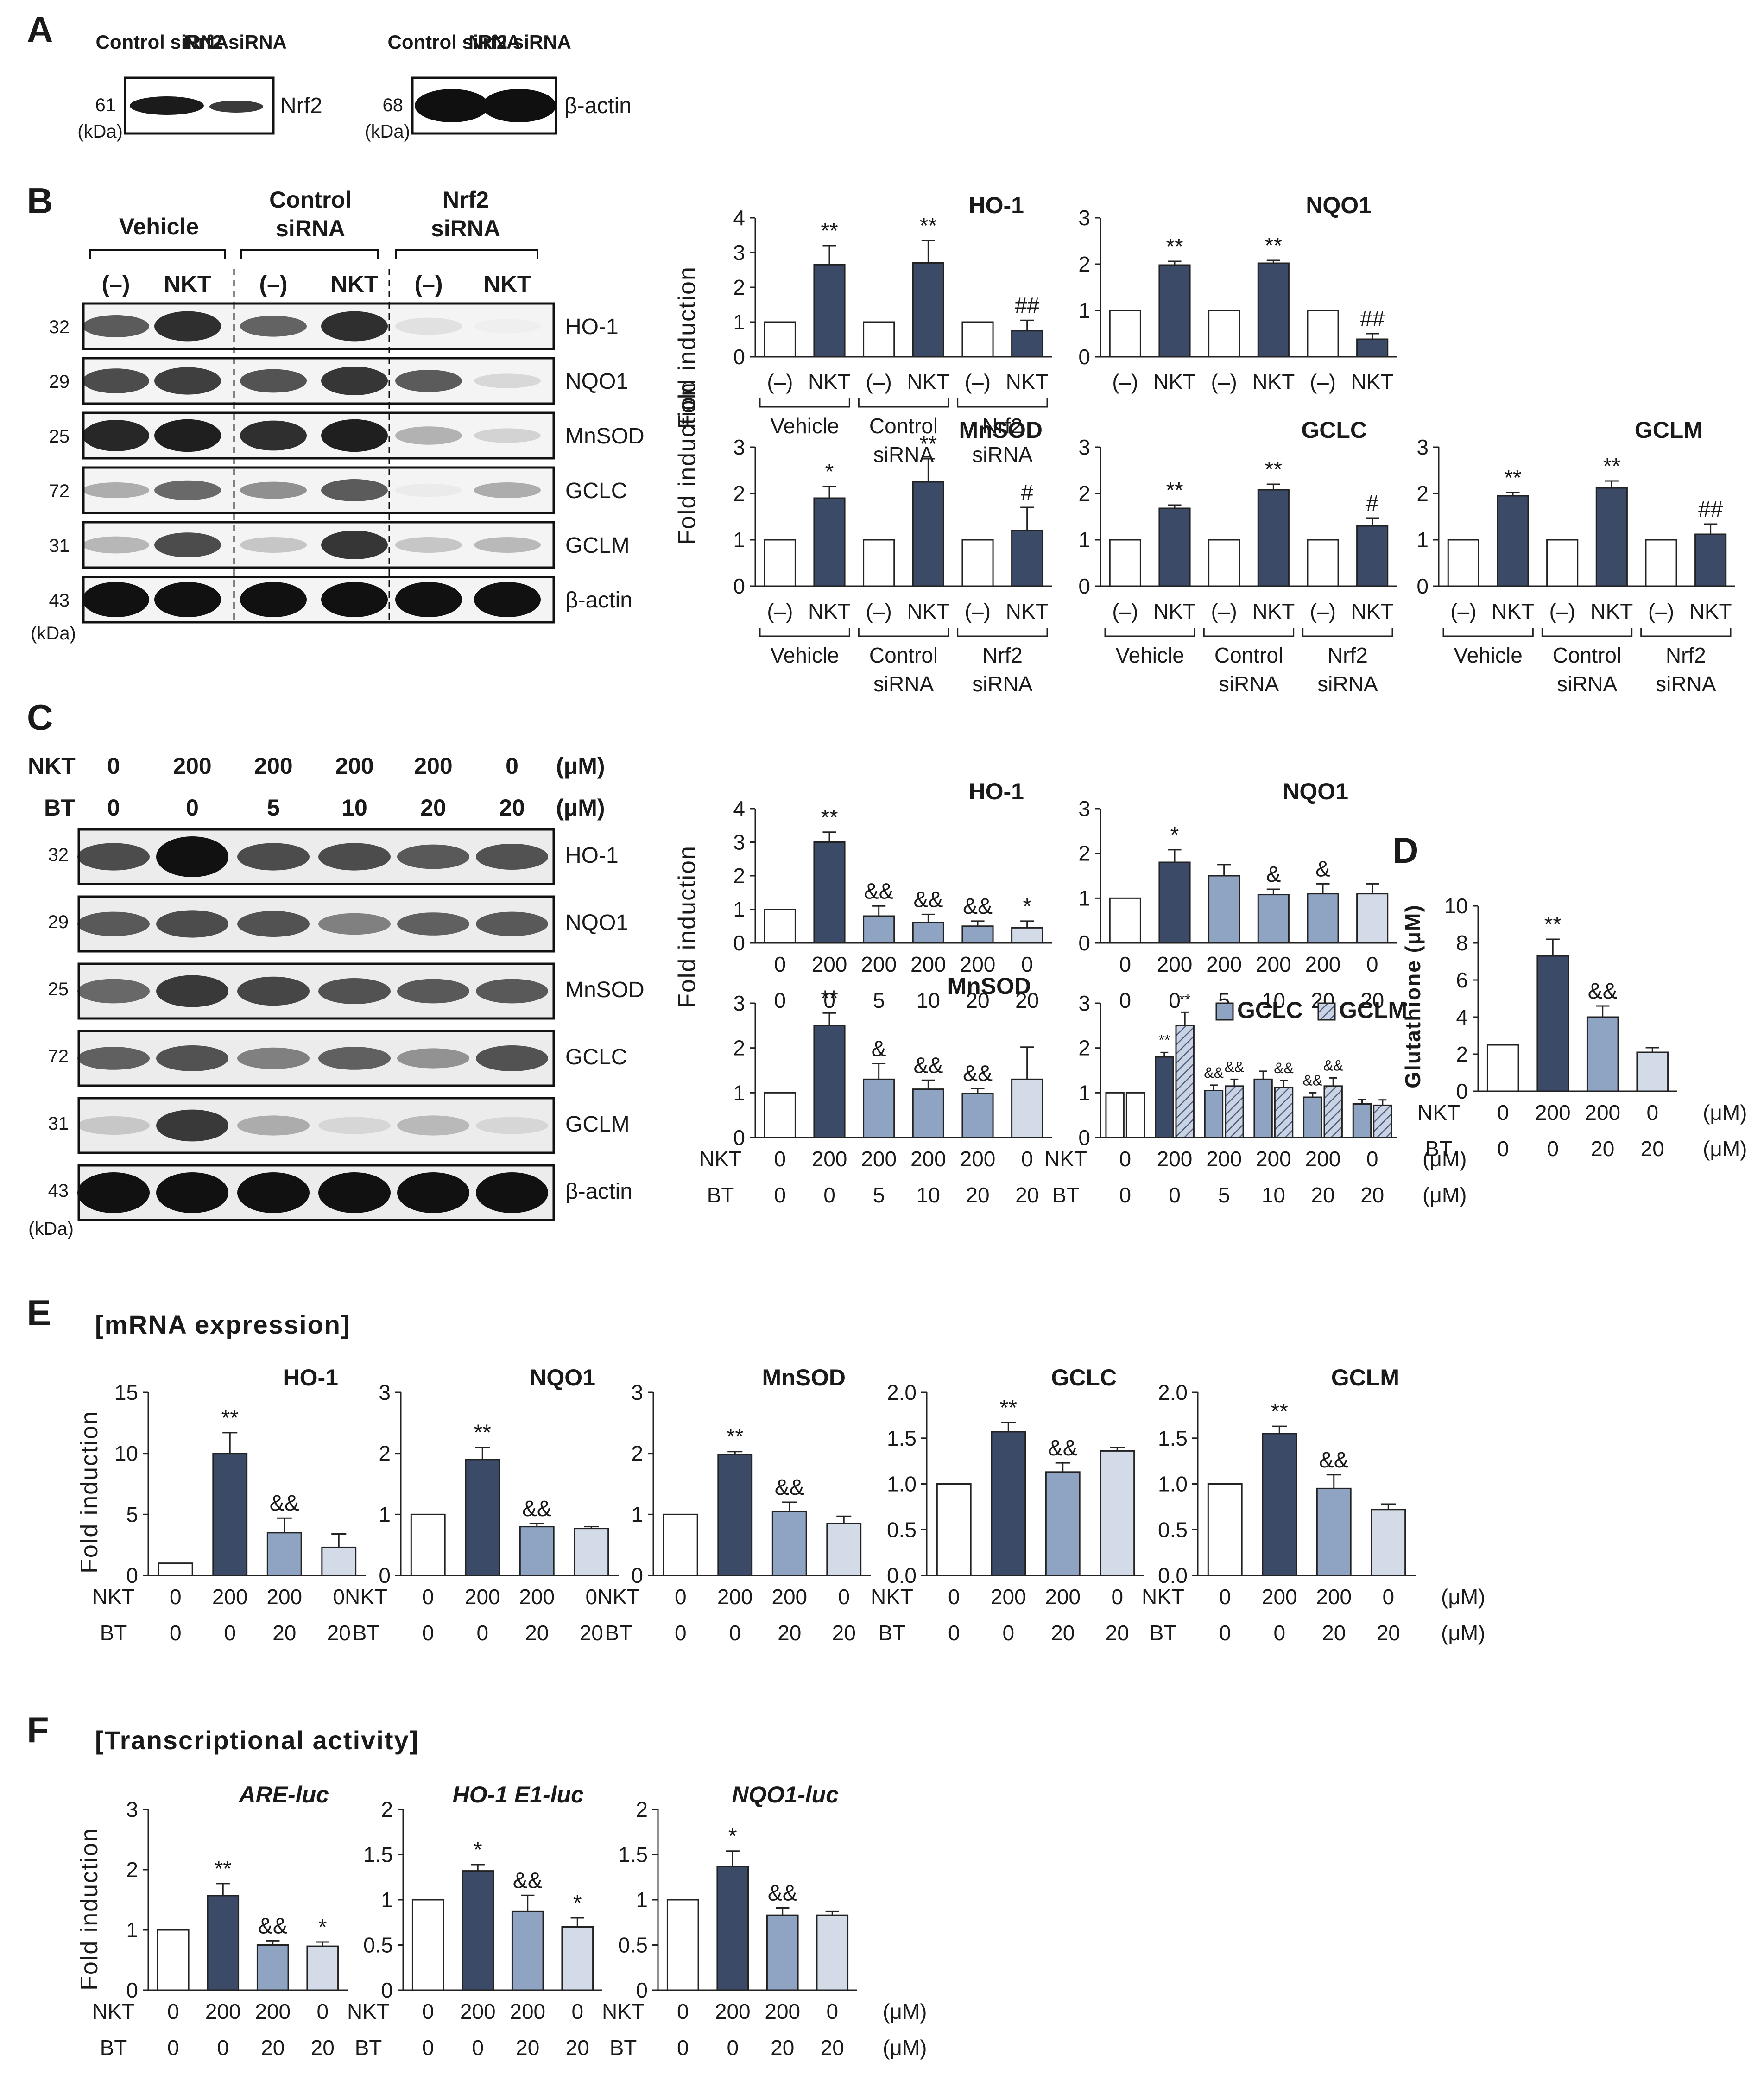 The width and height of the screenshot is (1764, 2087). I want to click on y-tick-label: 2, so click(739, 287).